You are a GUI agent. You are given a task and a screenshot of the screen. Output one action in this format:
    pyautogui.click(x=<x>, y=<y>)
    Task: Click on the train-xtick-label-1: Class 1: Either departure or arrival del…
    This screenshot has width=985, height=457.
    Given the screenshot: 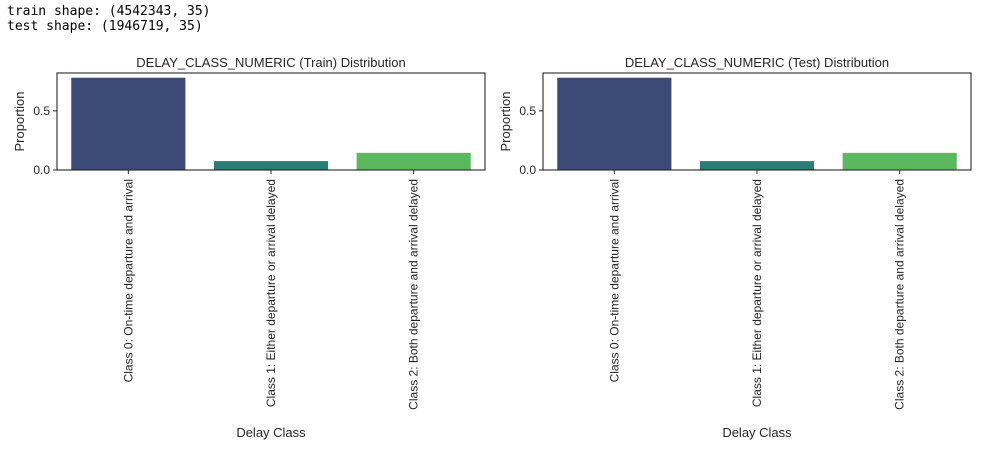 What is the action you would take?
    pyautogui.click(x=271, y=293)
    